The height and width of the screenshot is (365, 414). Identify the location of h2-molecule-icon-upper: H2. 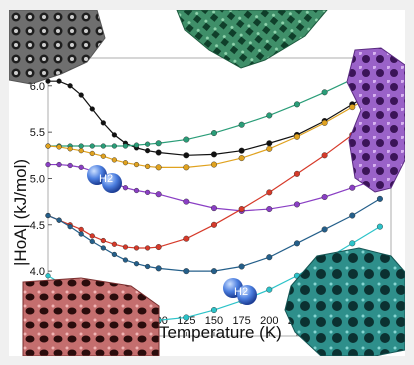
(104, 179).